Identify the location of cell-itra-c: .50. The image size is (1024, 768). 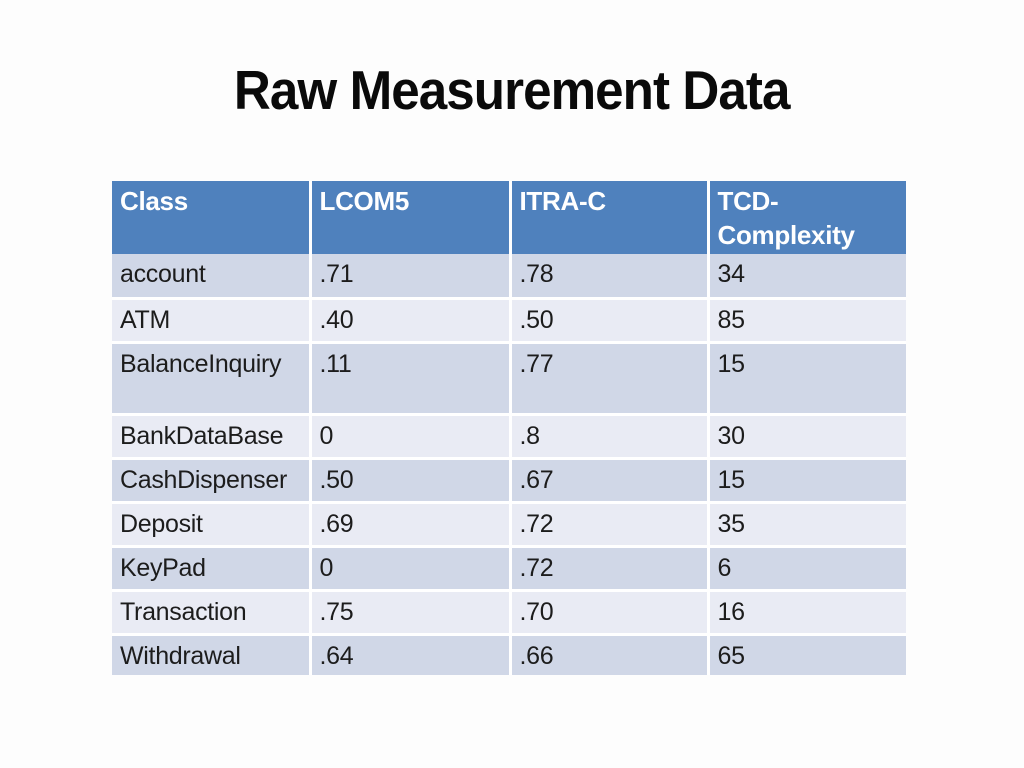
(610, 320).